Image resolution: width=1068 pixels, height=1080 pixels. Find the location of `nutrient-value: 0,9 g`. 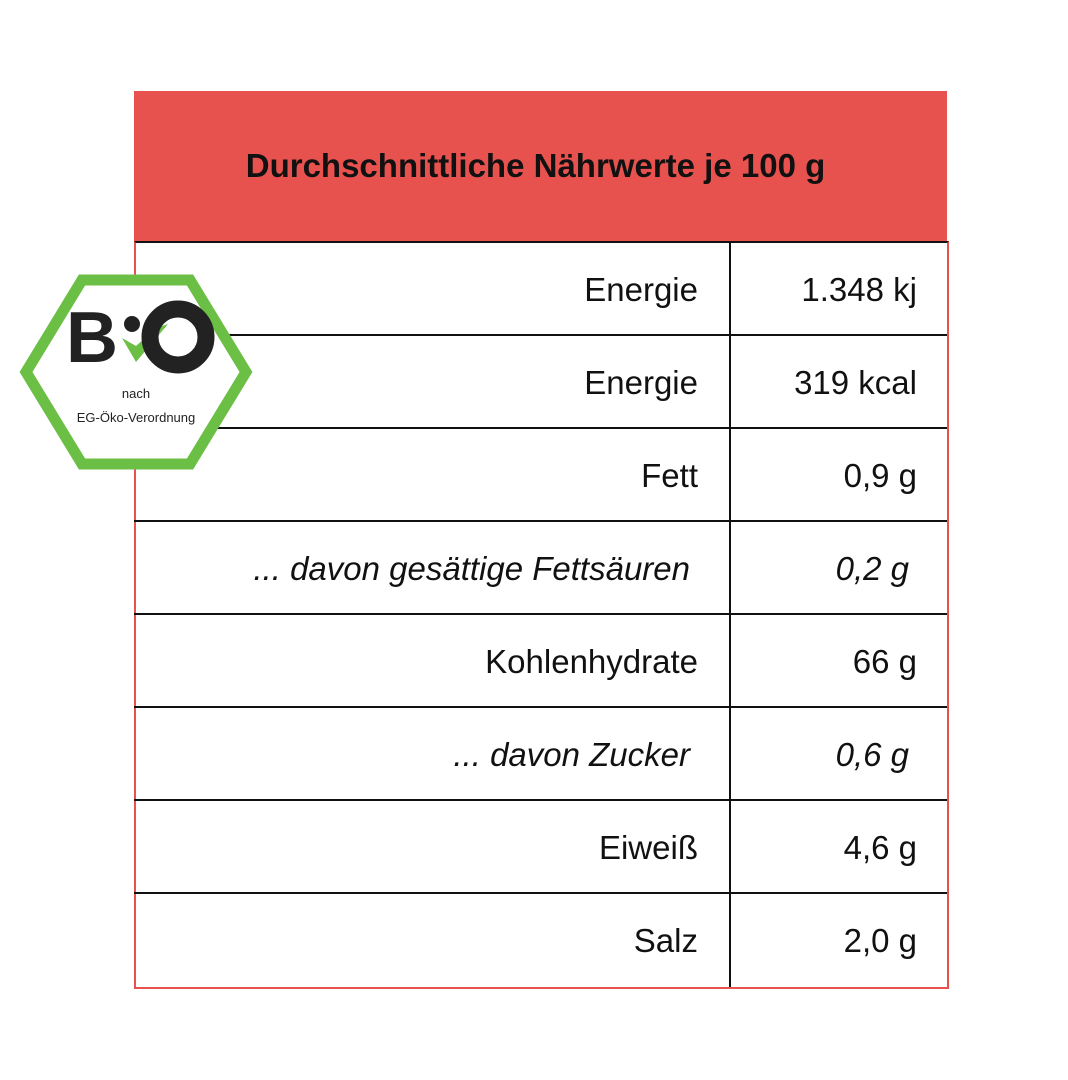

nutrient-value: 0,9 g is located at coordinates (880, 475).